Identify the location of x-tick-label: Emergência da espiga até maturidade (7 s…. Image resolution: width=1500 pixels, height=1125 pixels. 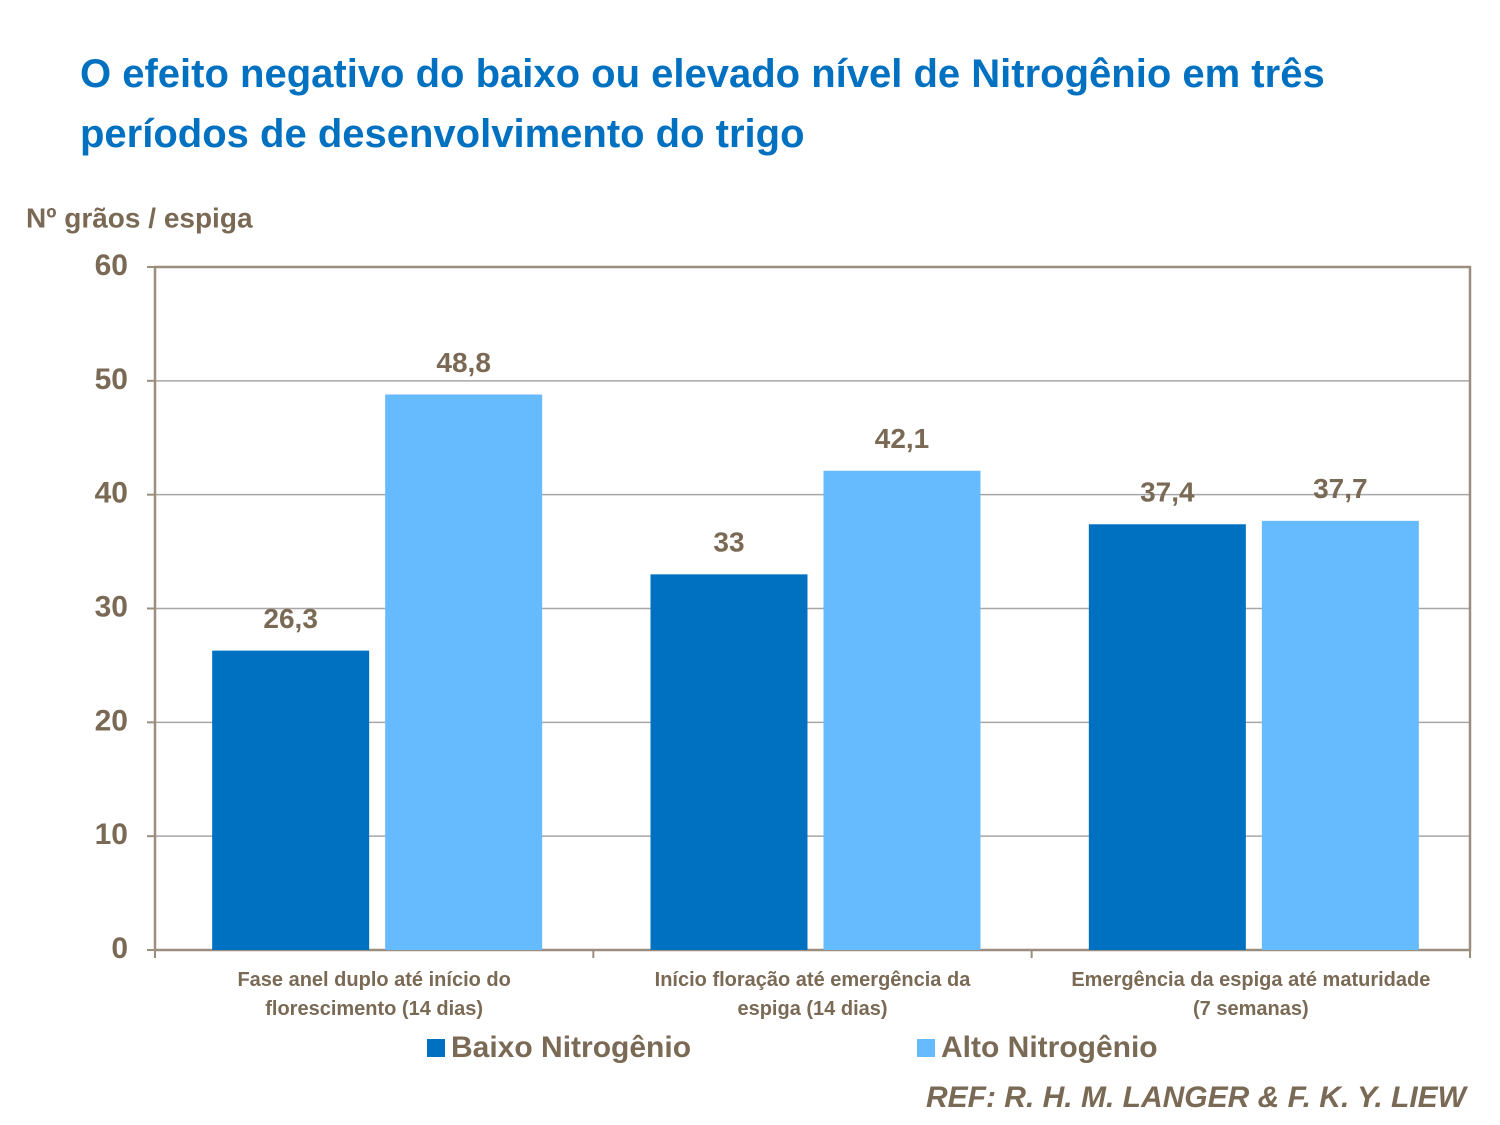
(1251, 994).